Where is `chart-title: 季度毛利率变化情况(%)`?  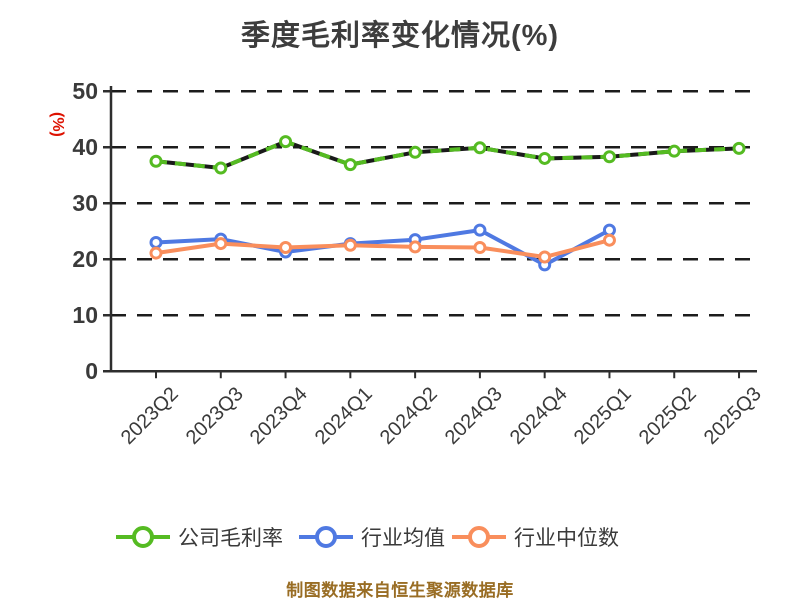
chart-title: 季度毛利率变化情况(%) is located at coordinates (400, 36).